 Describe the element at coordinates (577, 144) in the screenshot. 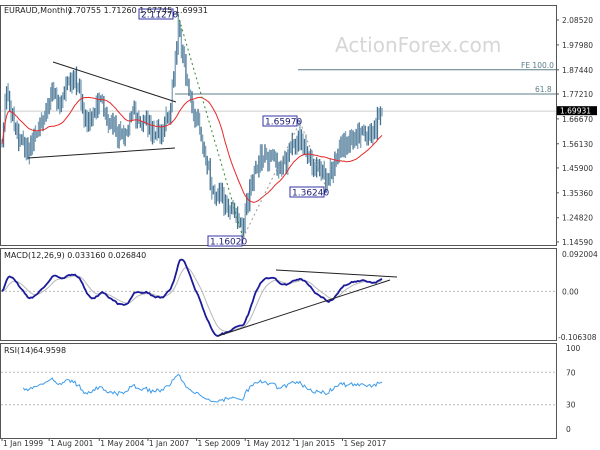

I see `price-axis-label: 1.56130` at that location.